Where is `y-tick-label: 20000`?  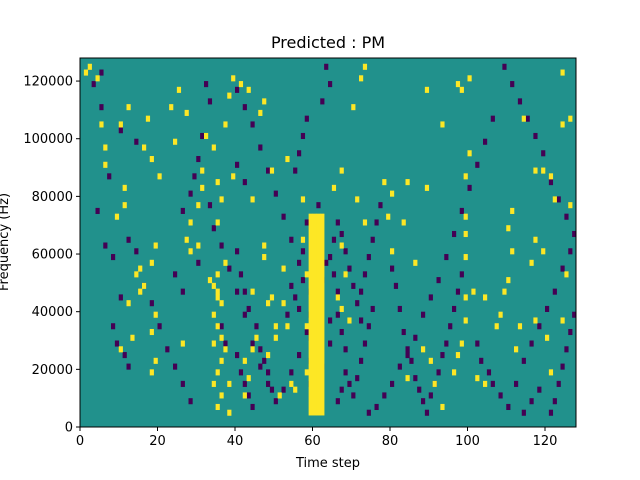 y-tick-label: 20000 is located at coordinates (52, 370).